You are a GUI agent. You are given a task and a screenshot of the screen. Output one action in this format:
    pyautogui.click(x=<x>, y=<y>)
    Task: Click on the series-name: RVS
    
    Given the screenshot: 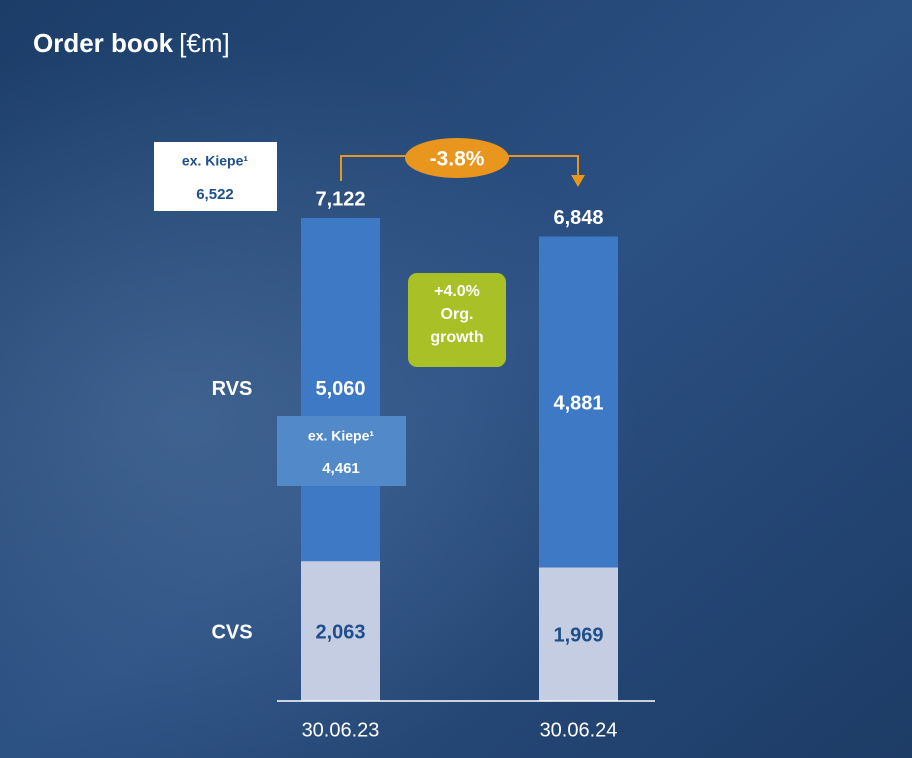 What is the action you would take?
    pyautogui.click(x=232, y=389)
    